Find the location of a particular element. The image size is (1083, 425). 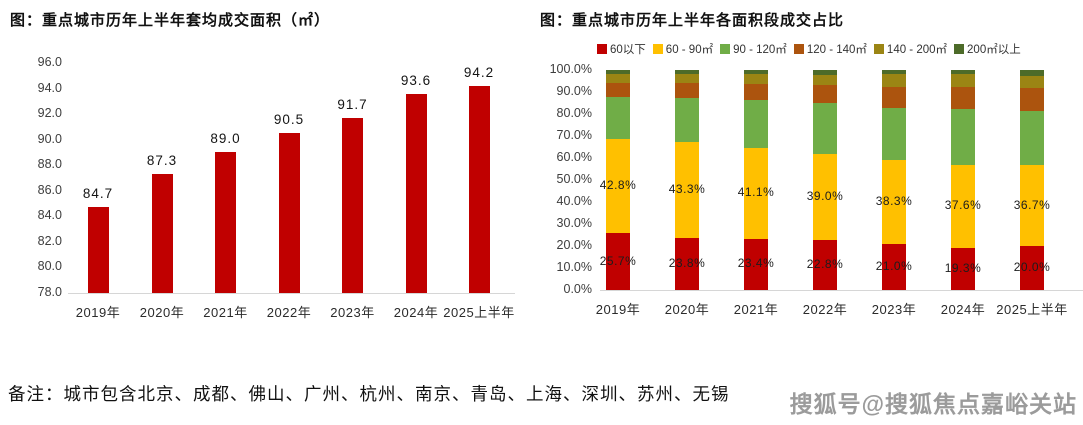

y-tick-label: 90.0% is located at coordinates (574, 91).